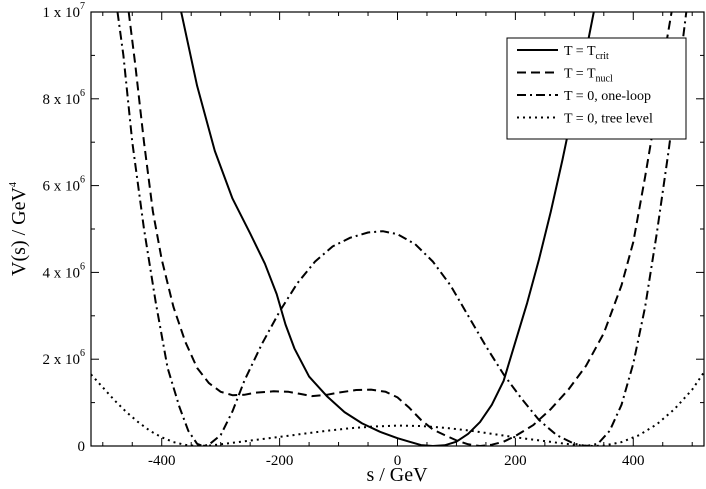  What do you see at coordinates (280, 461) in the screenshot?
I see `x-tick-label: -200` at bounding box center [280, 461].